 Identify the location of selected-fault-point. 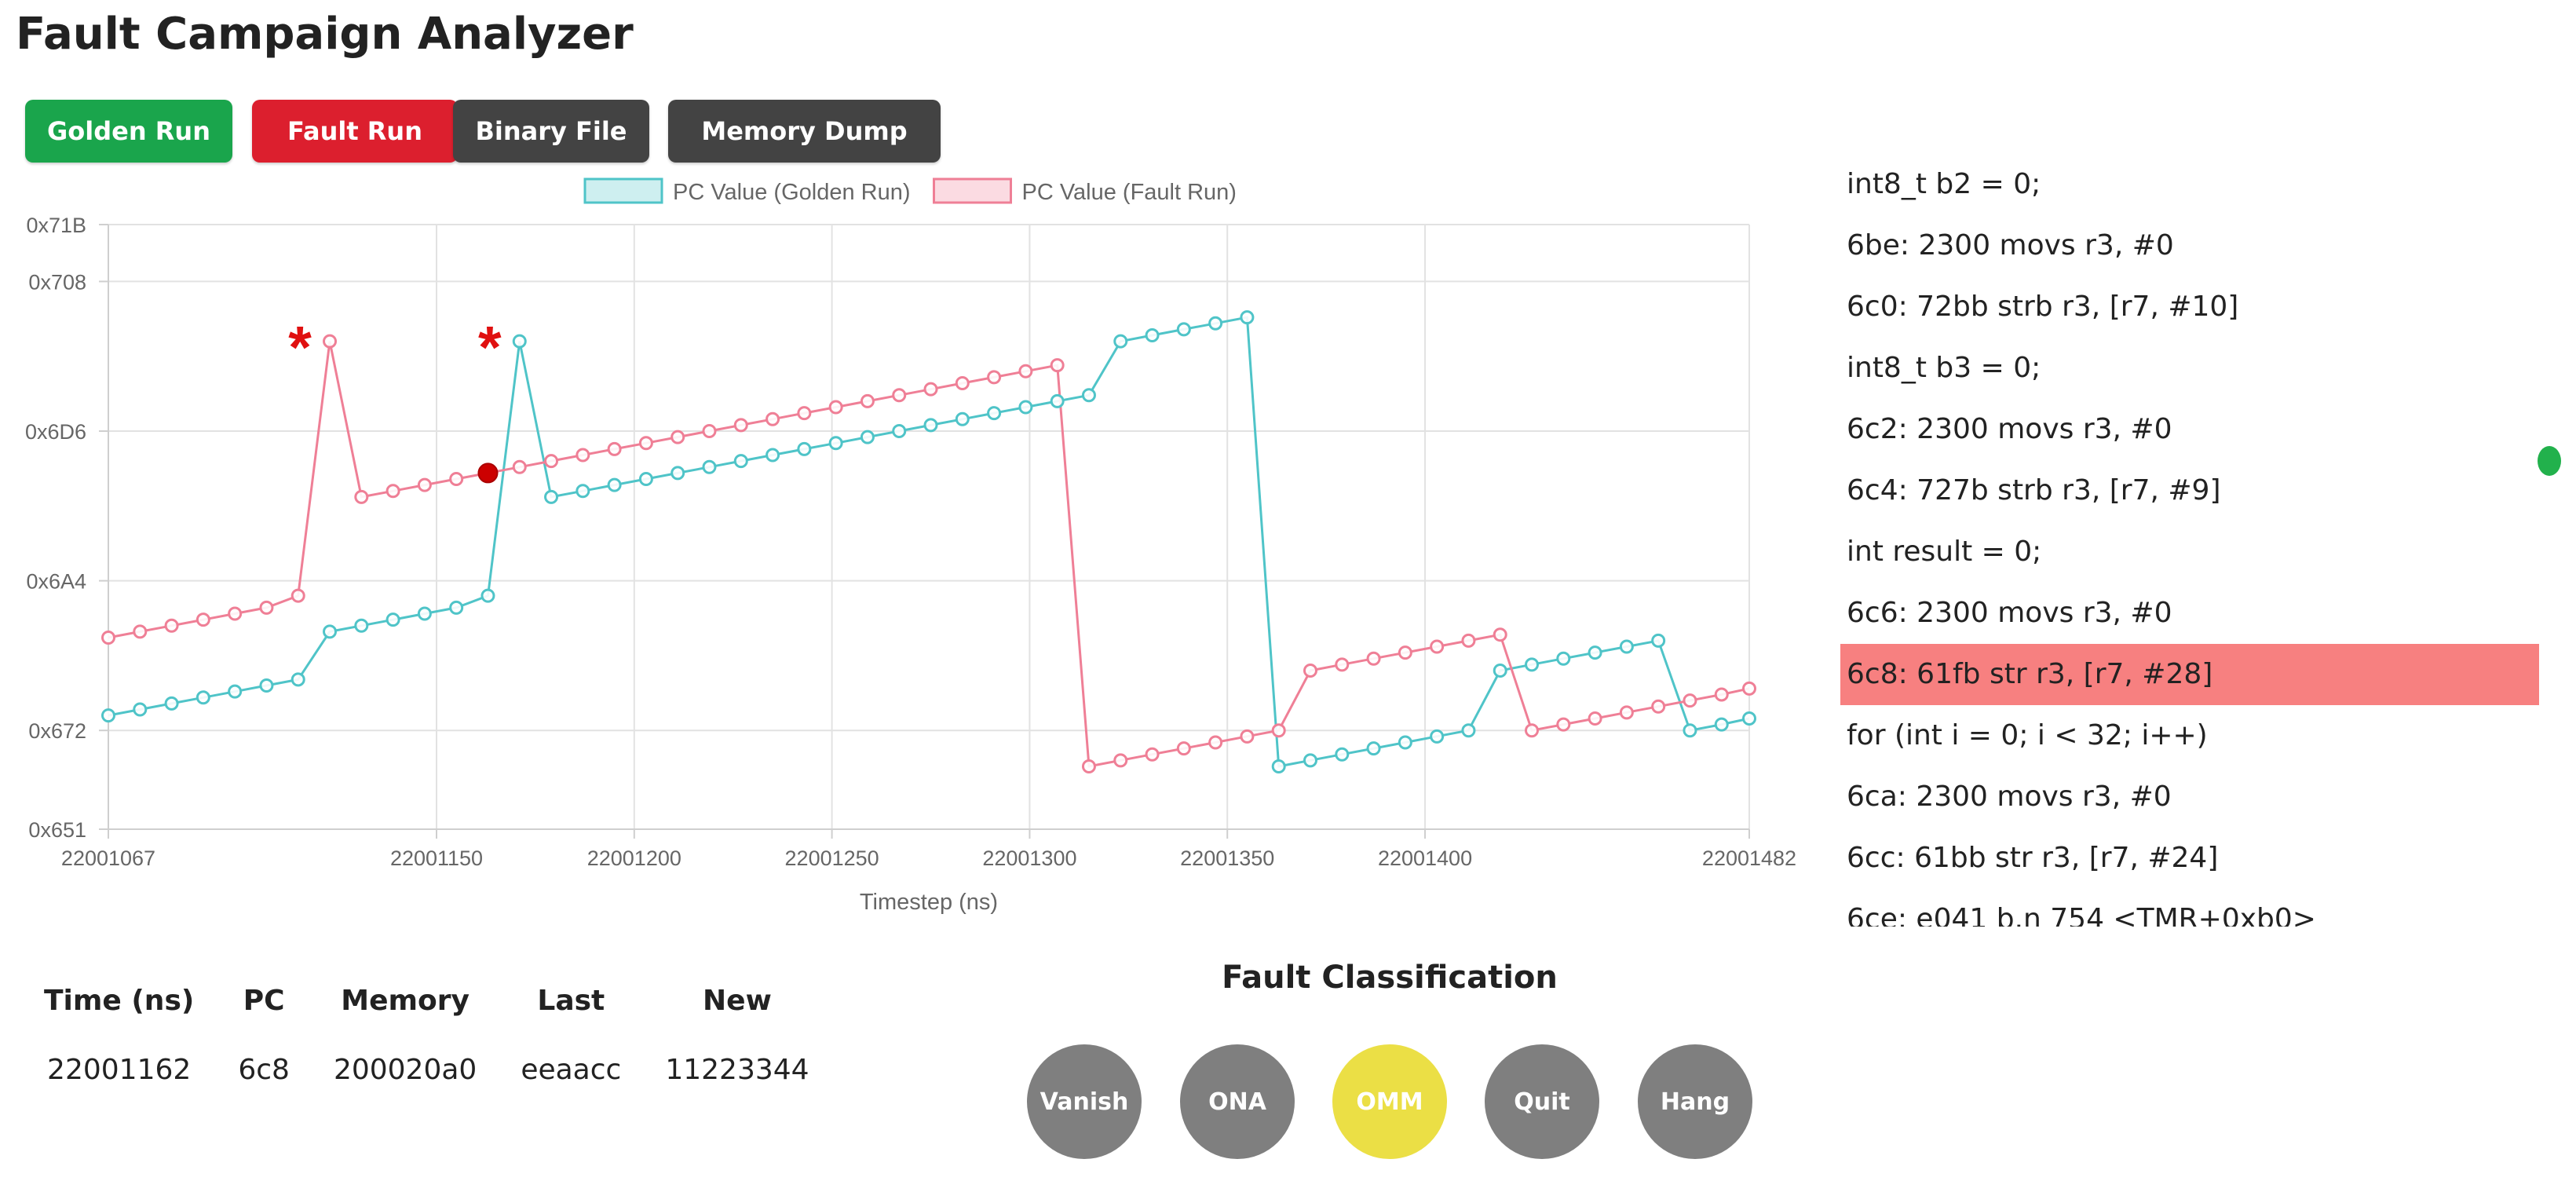
(488, 473).